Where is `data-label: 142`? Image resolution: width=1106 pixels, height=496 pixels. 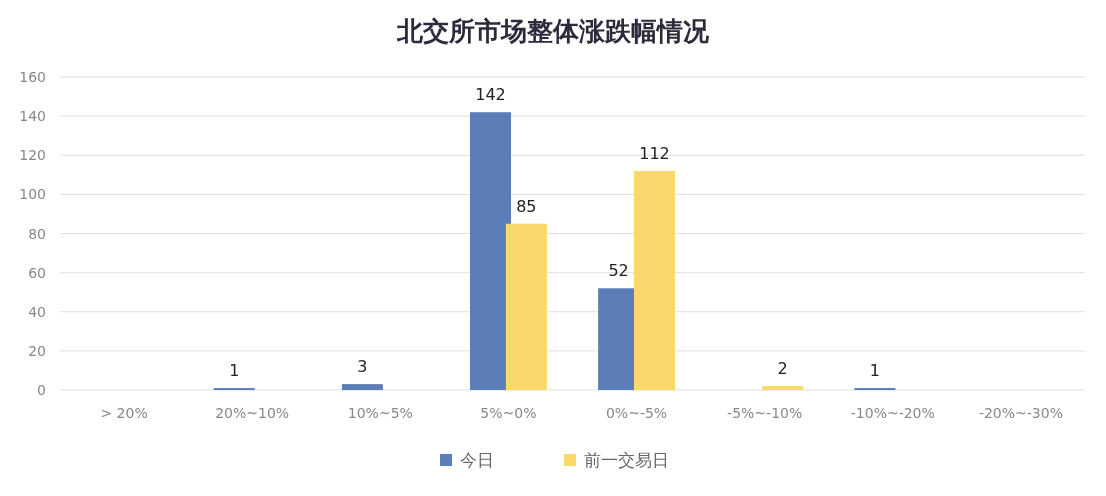 data-label: 142 is located at coordinates (490, 95).